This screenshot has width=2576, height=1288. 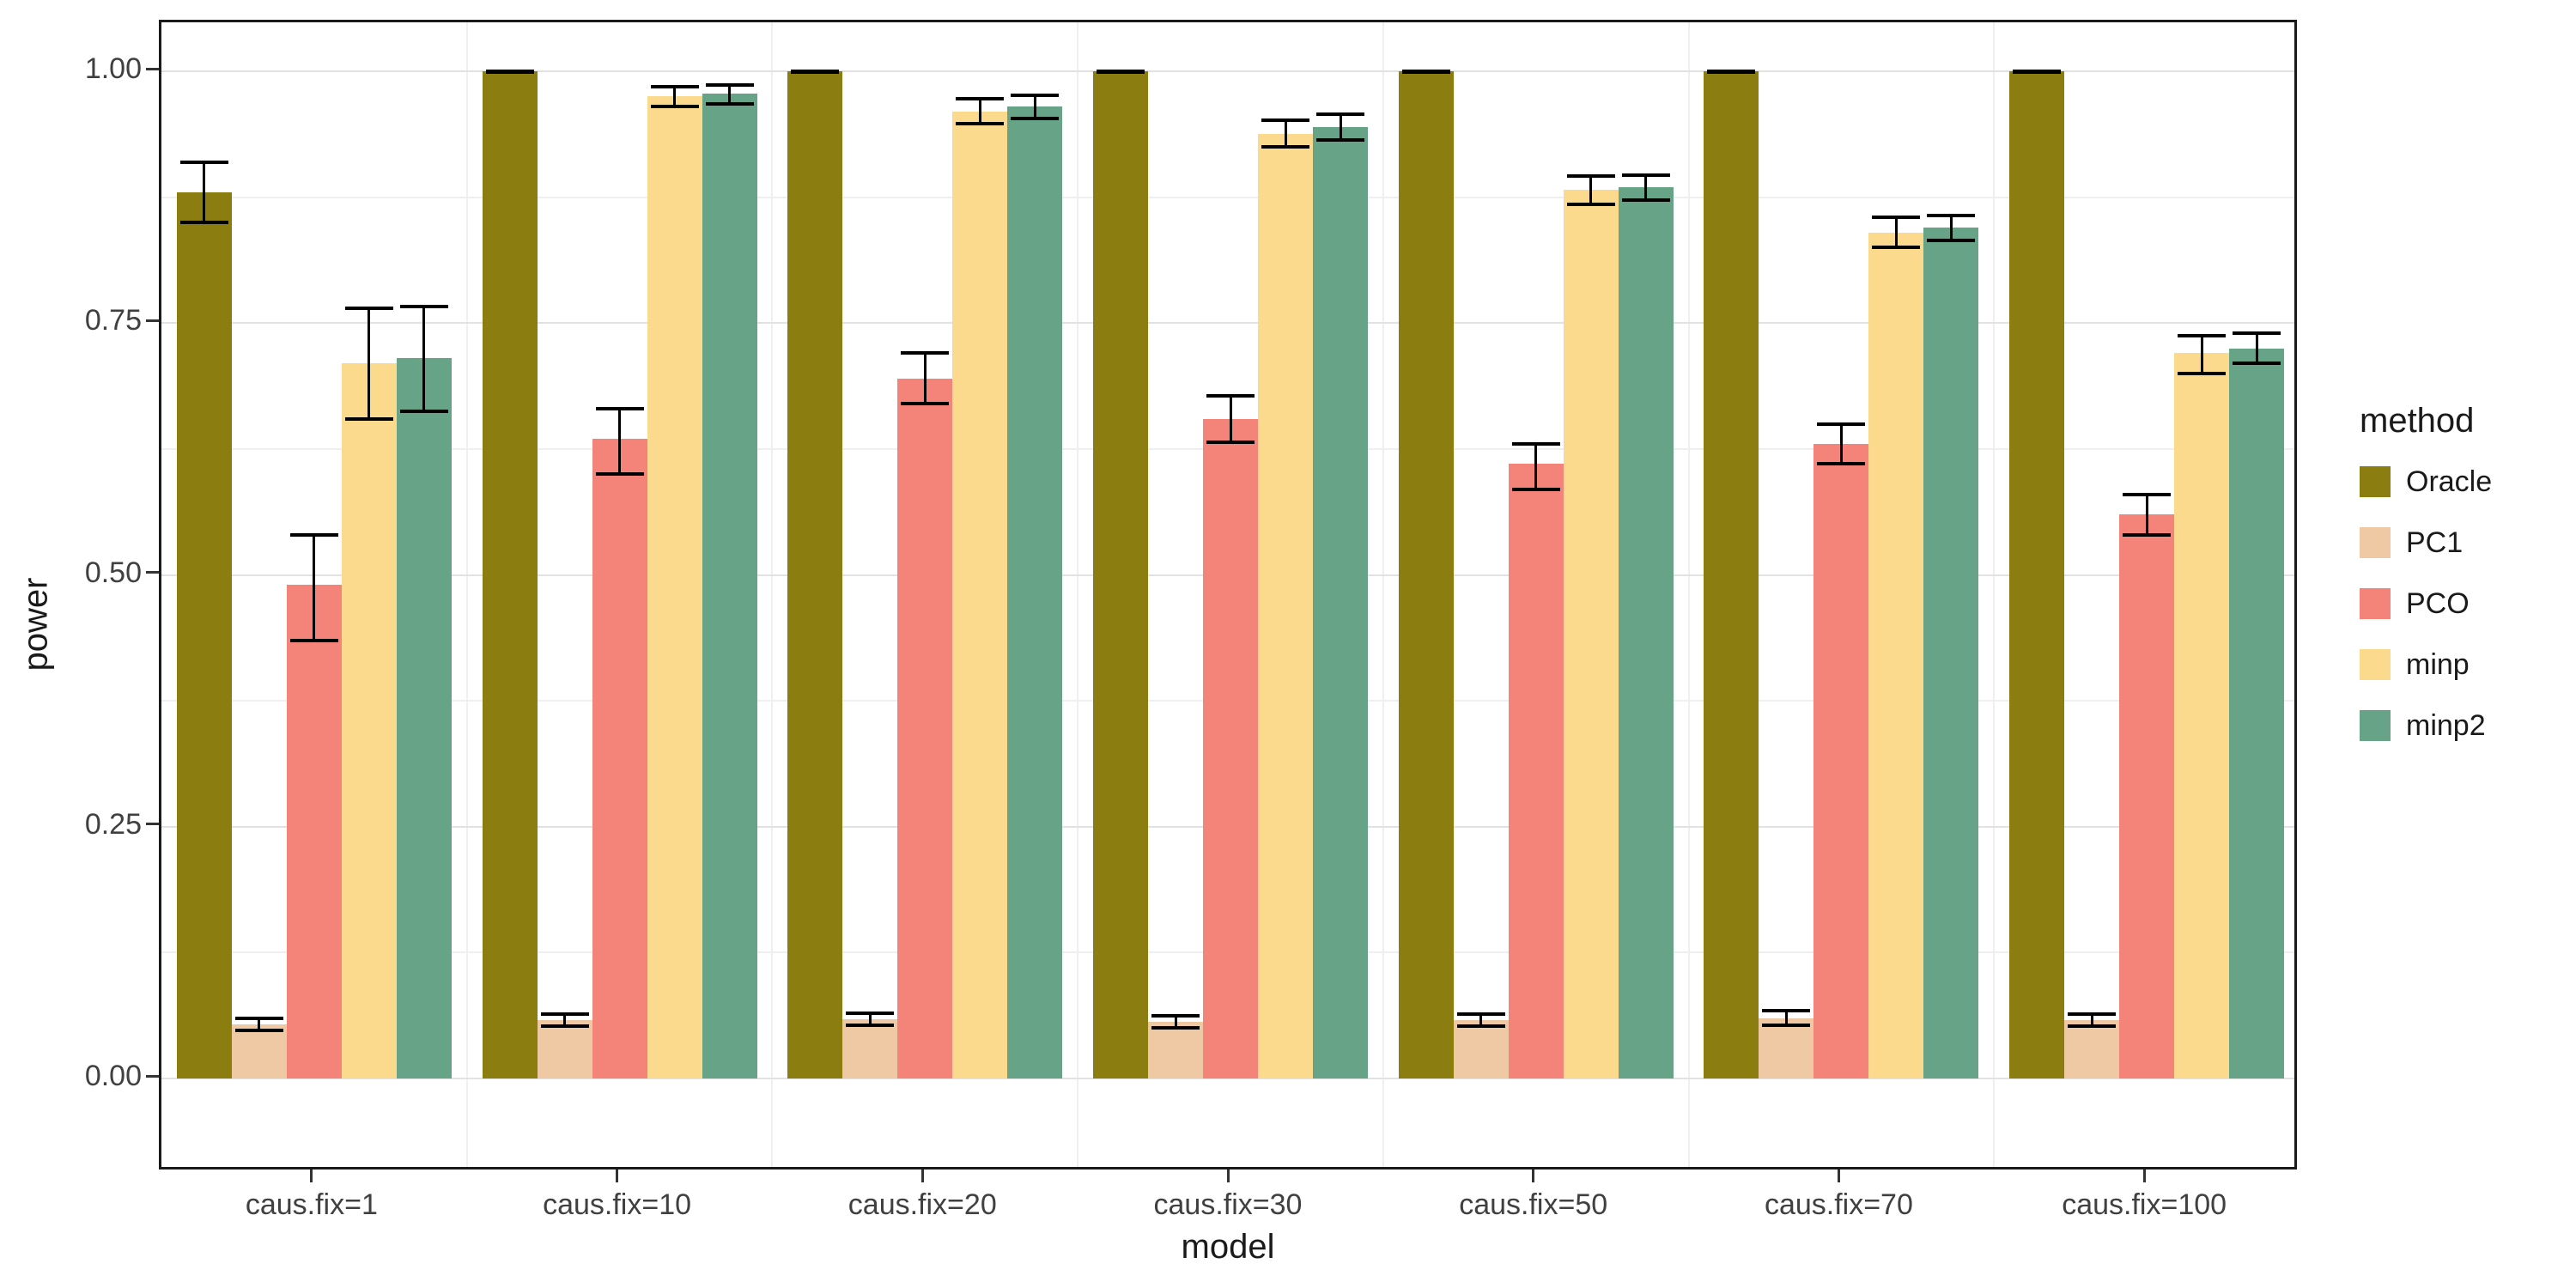 What do you see at coordinates (312, 1204) in the screenshot?
I see `x-tick-label: caus.fix=1` at bounding box center [312, 1204].